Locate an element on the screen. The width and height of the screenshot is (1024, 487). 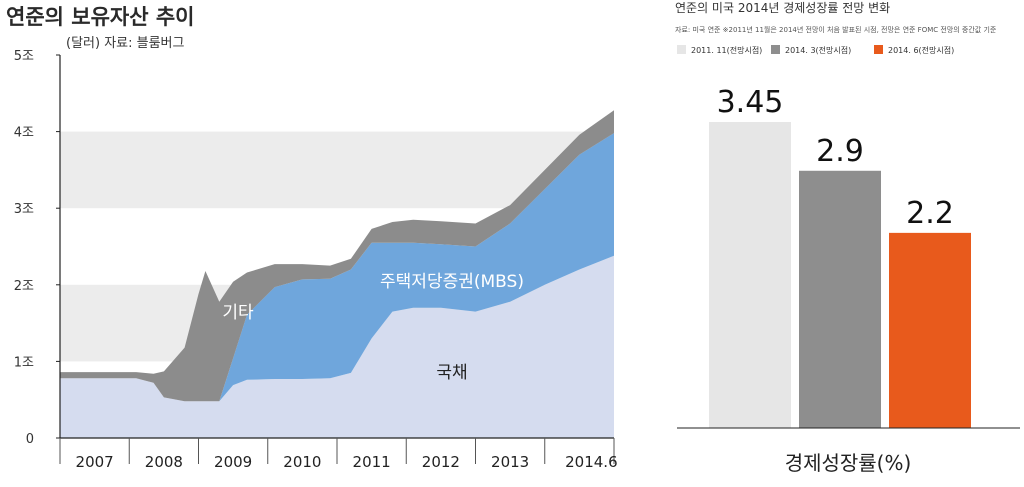
series-label: 주택저당증권(MBS) is located at coordinates (452, 282).